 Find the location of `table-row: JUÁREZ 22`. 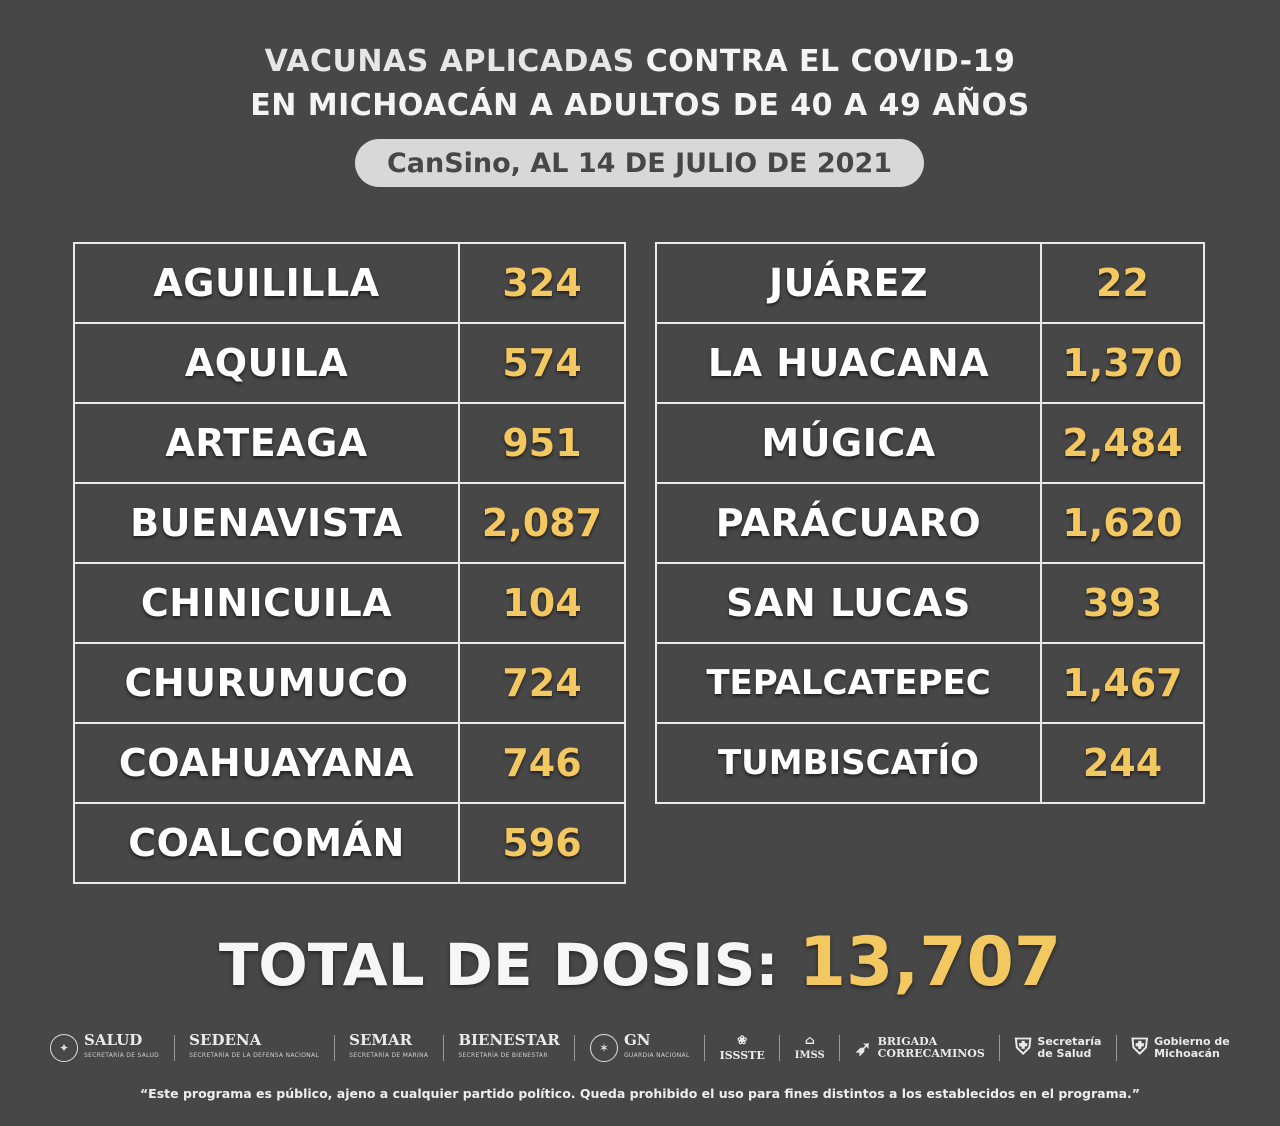

table-row: JUÁREZ 22 is located at coordinates (930, 283).